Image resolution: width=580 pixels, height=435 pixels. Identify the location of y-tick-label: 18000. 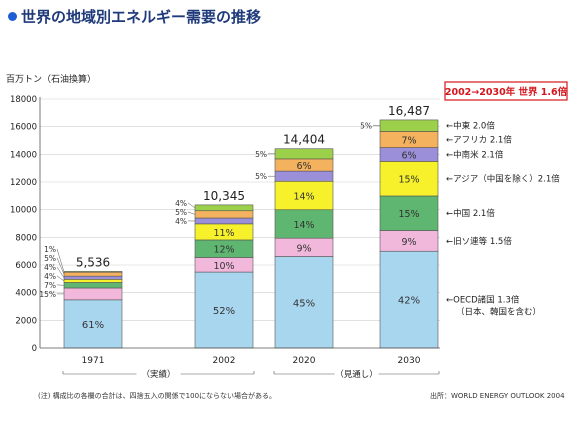
(23, 100).